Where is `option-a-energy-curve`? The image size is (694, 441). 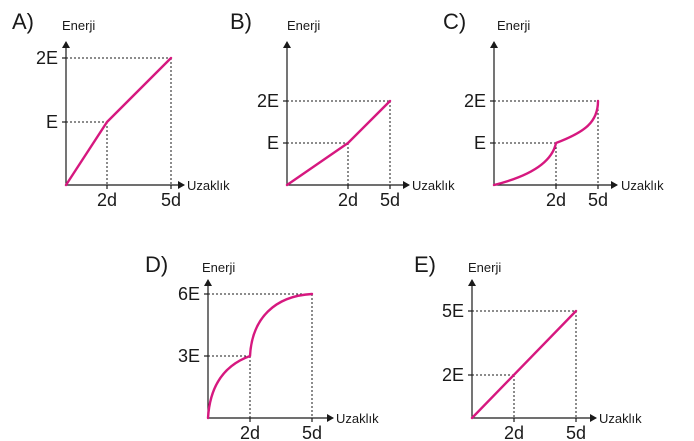
option-a-energy-curve is located at coordinates (118, 121).